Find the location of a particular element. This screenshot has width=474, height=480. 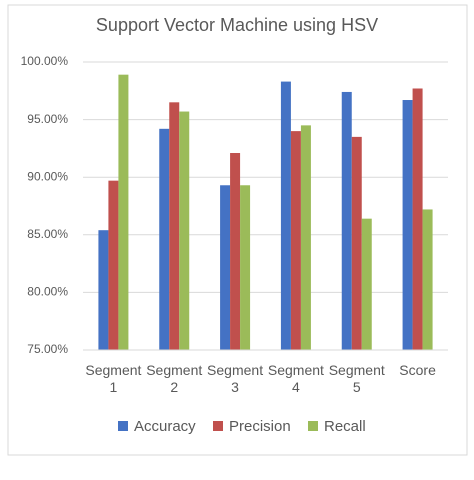

x-tick-label: Segment 1 is located at coordinates (113, 378).